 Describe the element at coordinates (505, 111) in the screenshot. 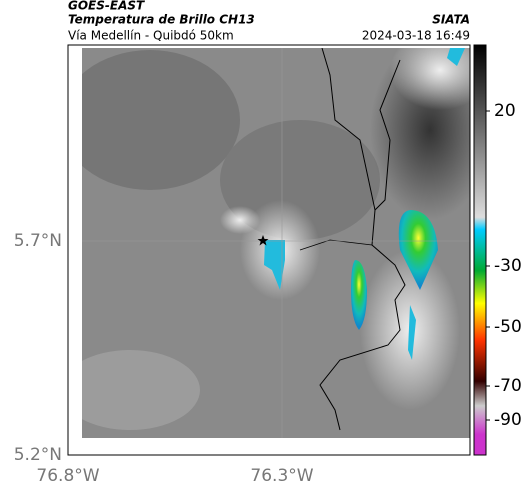

I see `colorbar-tick-label: 20` at that location.